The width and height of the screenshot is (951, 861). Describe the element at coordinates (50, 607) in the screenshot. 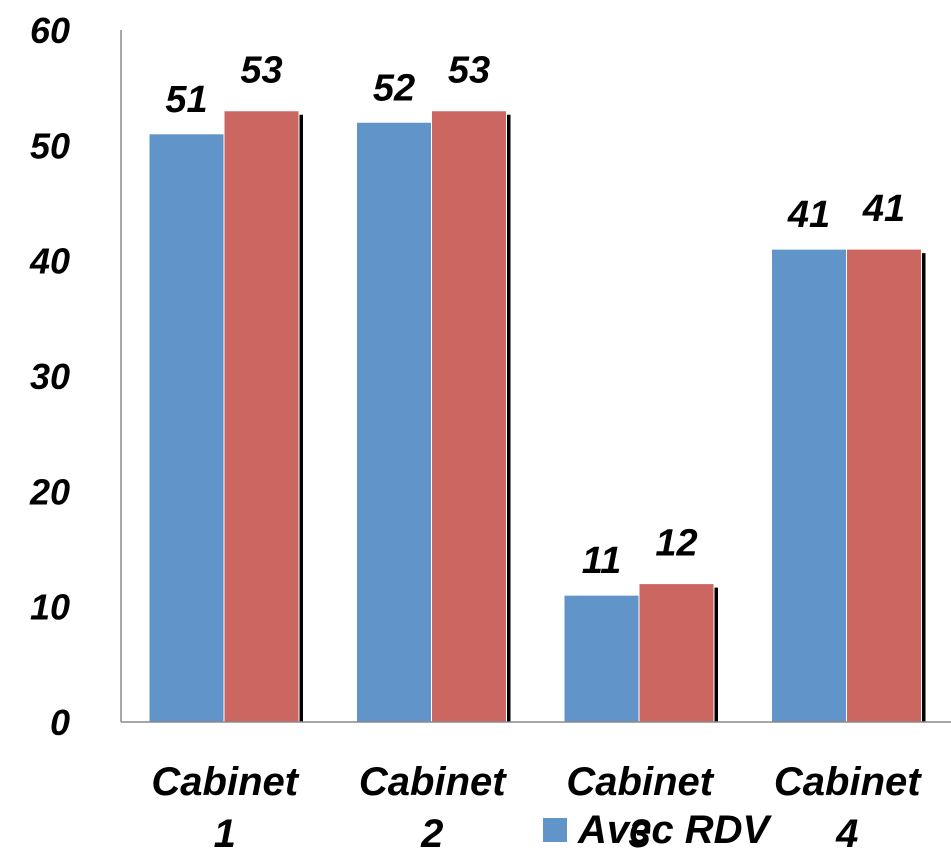

I see `y-tick-label: 10` at that location.